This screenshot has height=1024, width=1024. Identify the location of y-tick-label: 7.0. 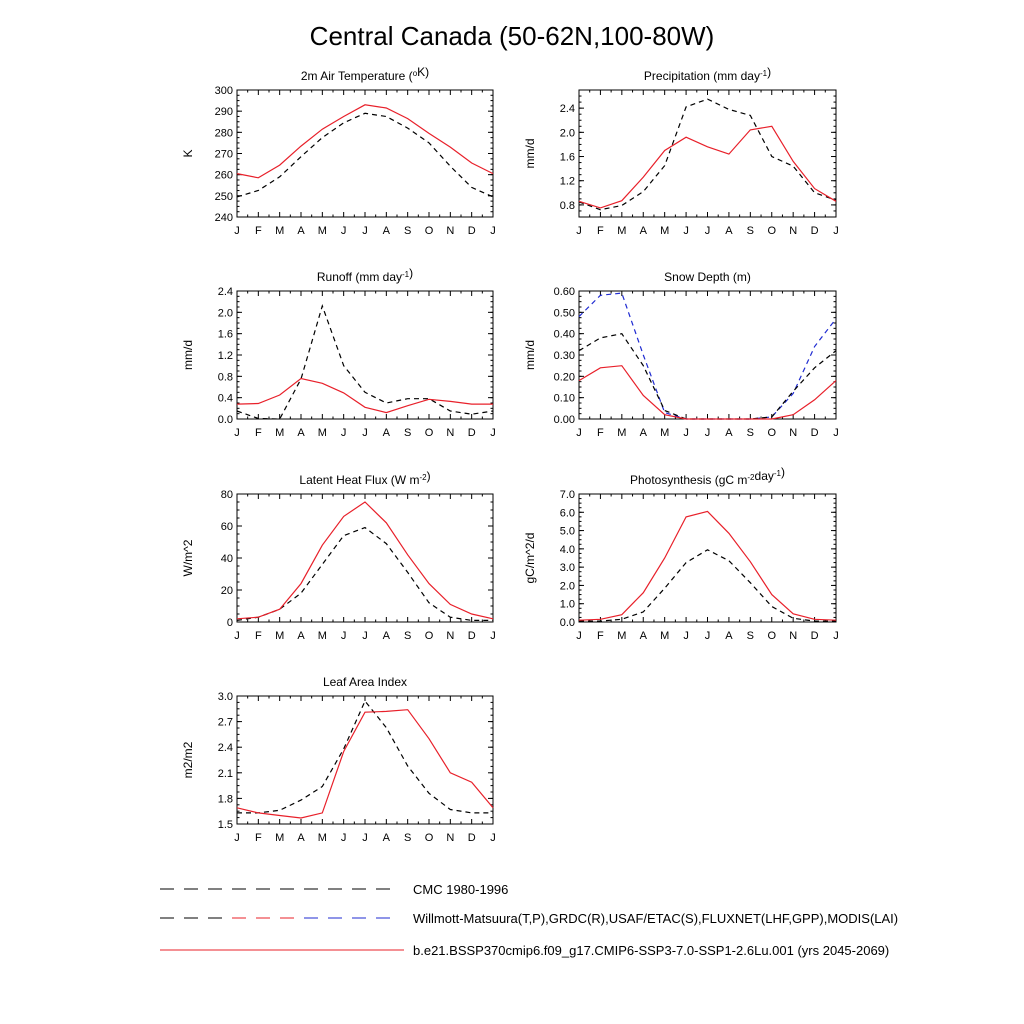
(567, 495).